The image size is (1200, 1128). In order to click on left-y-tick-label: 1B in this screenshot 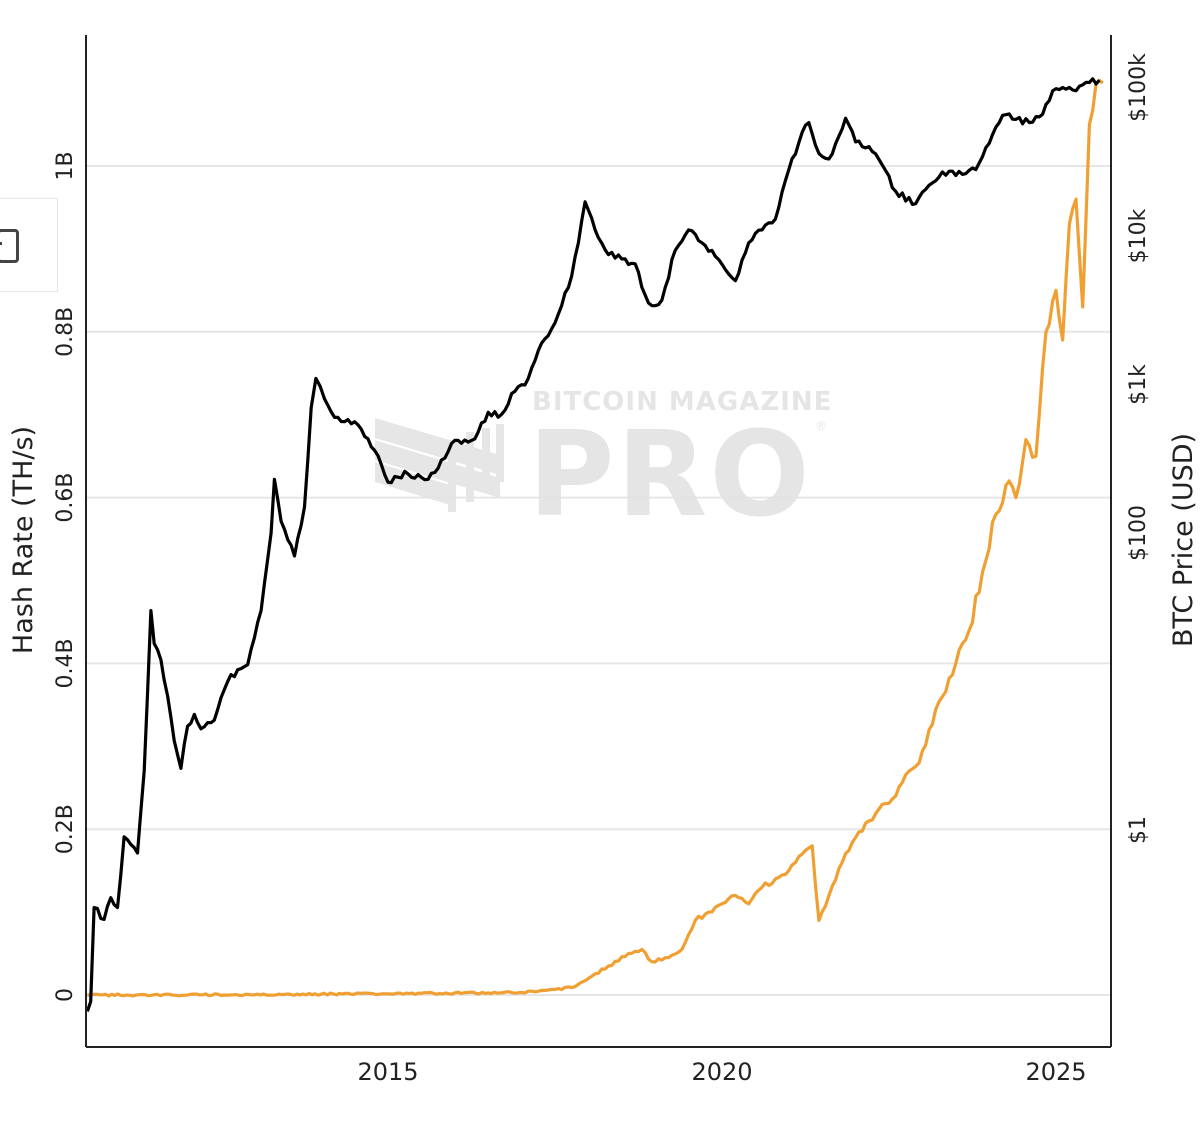, I will do `click(65, 165)`.